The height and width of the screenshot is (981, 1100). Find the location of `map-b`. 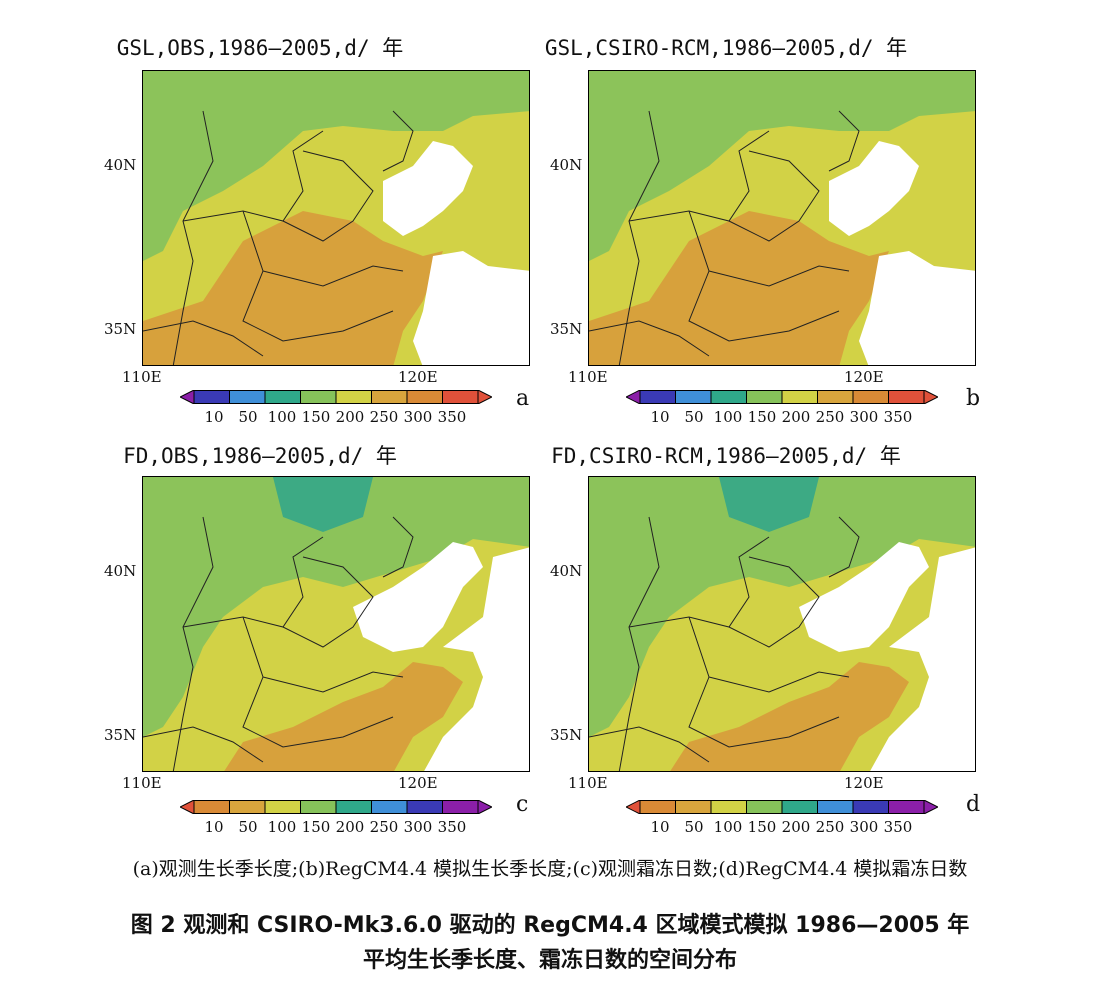

map-b is located at coordinates (782, 218).